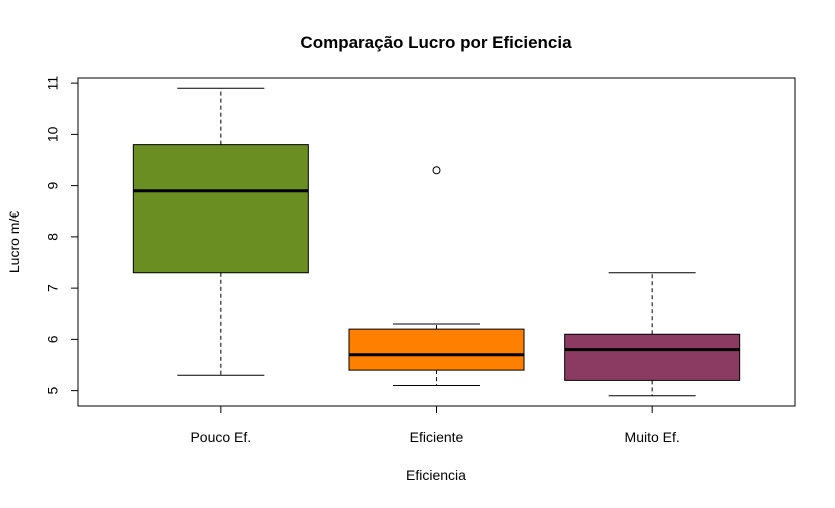  What do you see at coordinates (53, 391) in the screenshot?
I see `y-tick-label-0: 5` at bounding box center [53, 391].